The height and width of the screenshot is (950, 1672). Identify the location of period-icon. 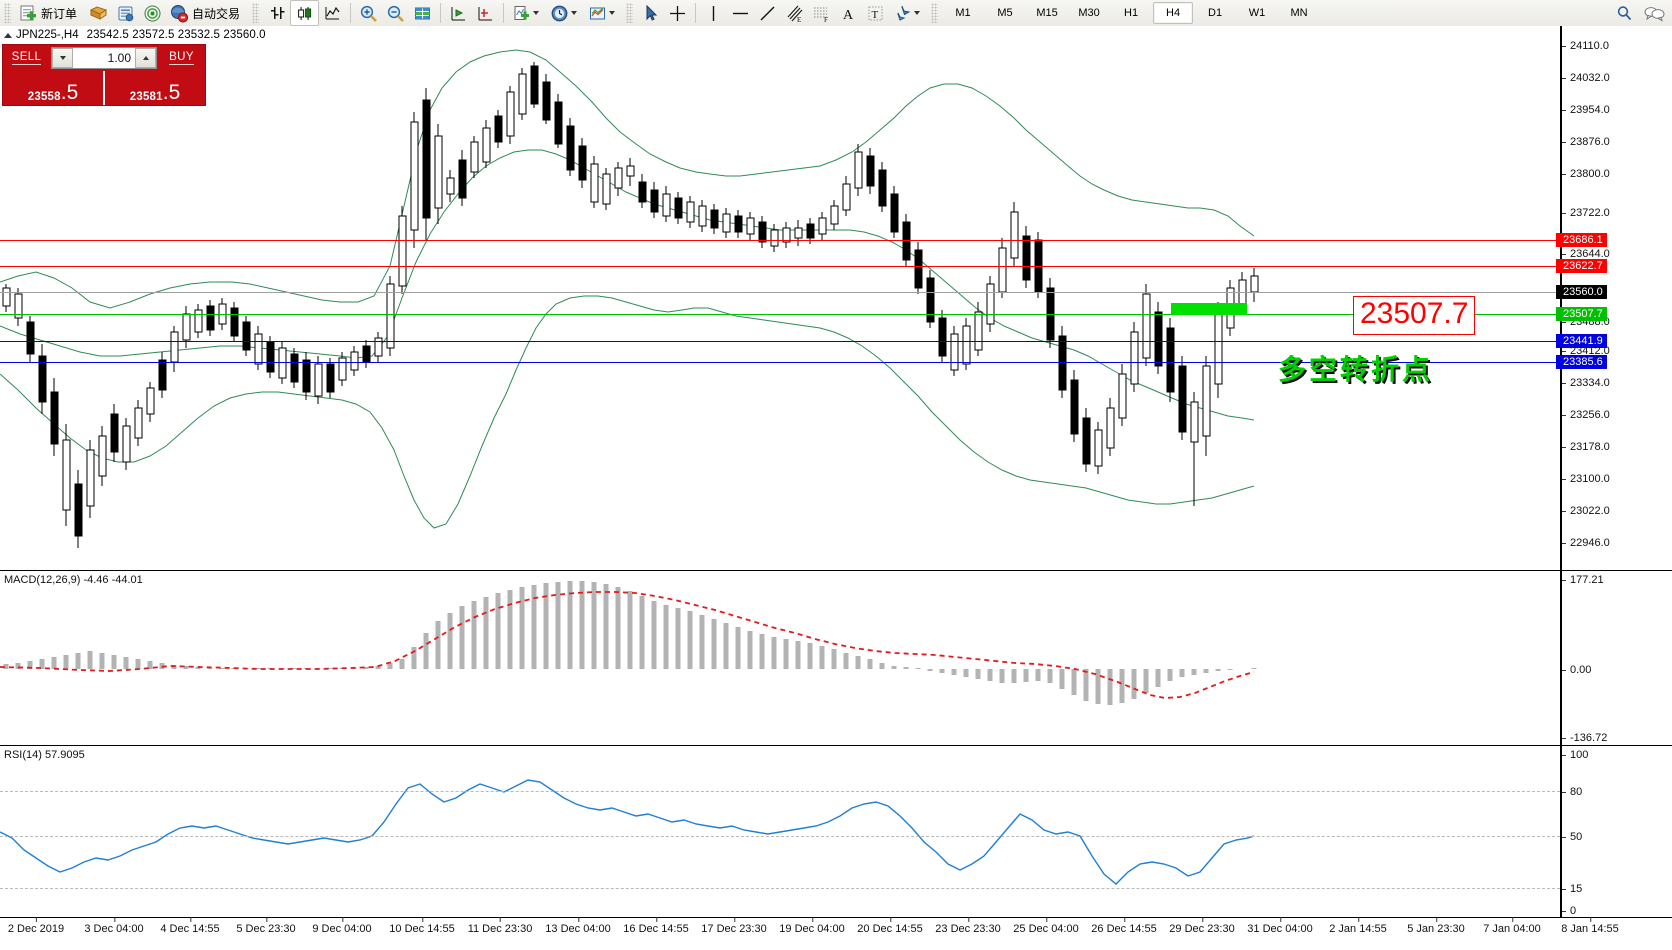
(559, 13).